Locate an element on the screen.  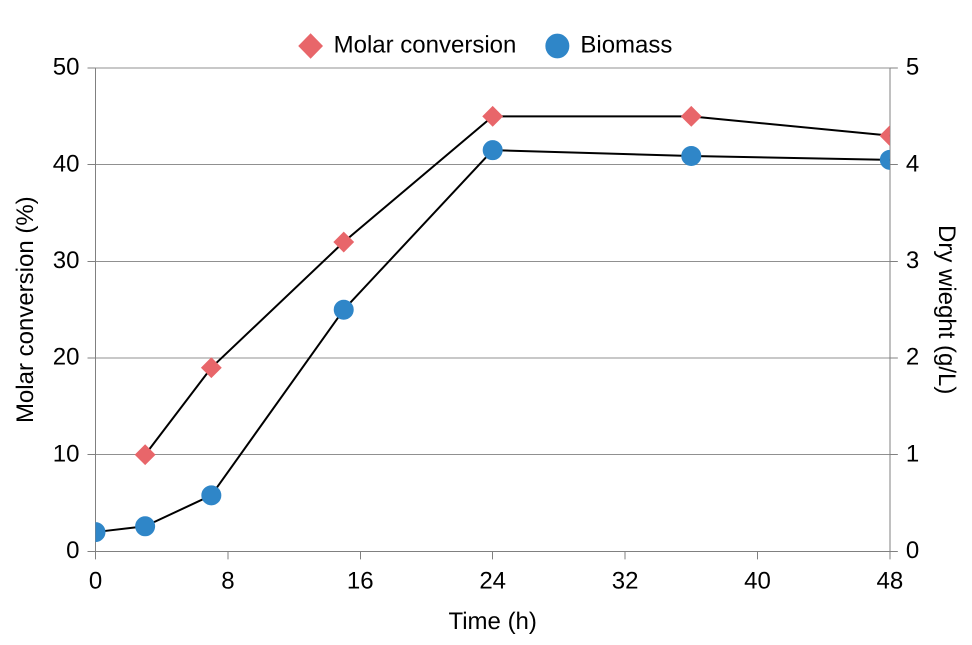
x-tick-label: 0 is located at coordinates (95, 580).